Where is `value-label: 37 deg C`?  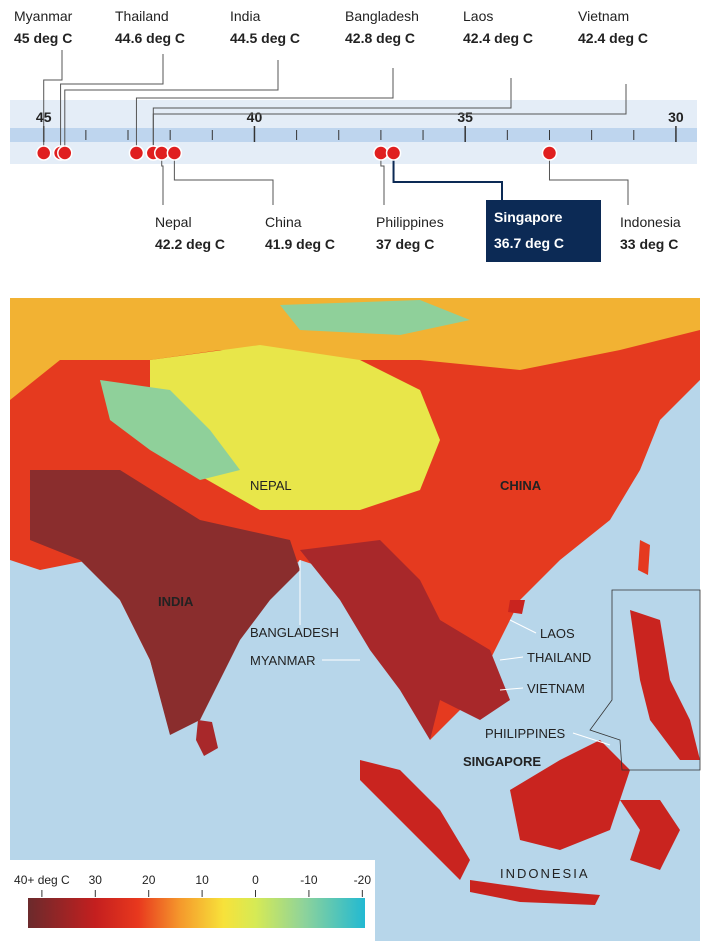 value-label: 37 deg C is located at coordinates (405, 244).